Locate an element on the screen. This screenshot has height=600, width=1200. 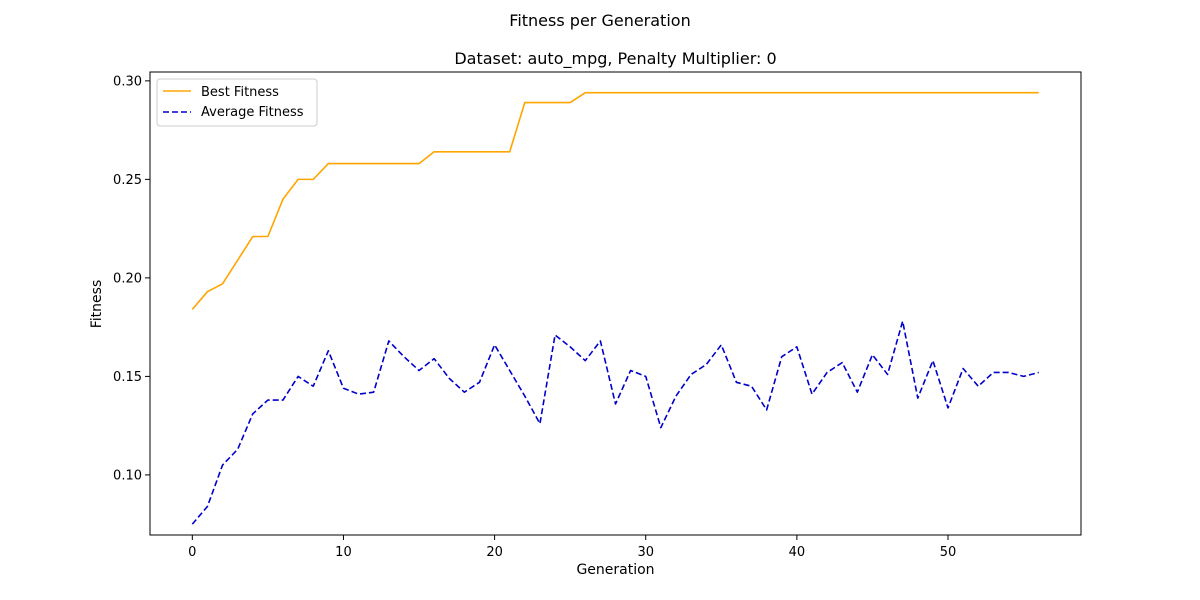
x-tick-label: 0 is located at coordinates (192, 552).